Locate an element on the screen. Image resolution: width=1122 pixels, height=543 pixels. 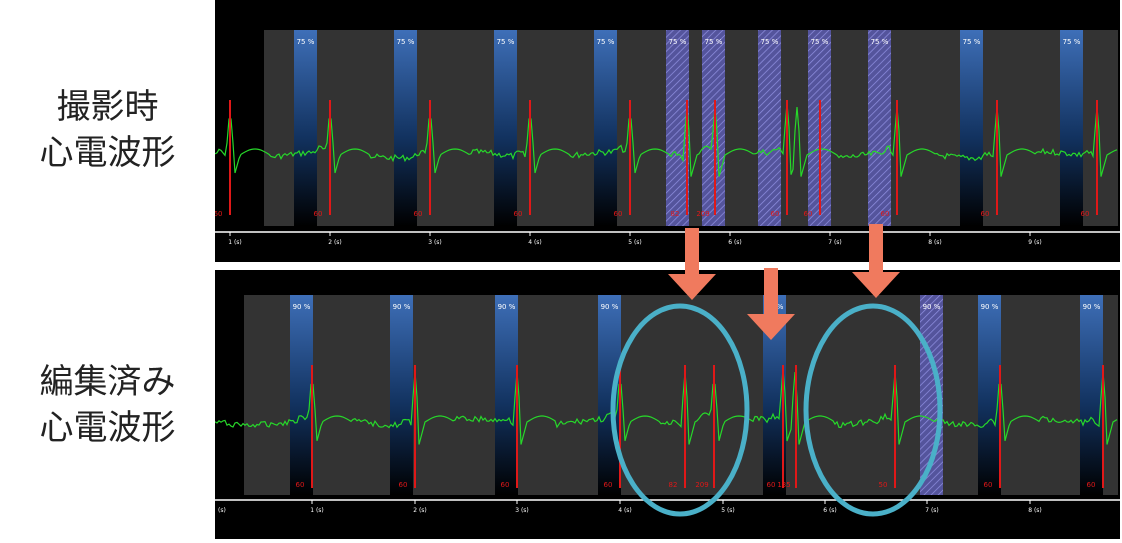
heart-rate-label: 135 is located at coordinates (783, 485).